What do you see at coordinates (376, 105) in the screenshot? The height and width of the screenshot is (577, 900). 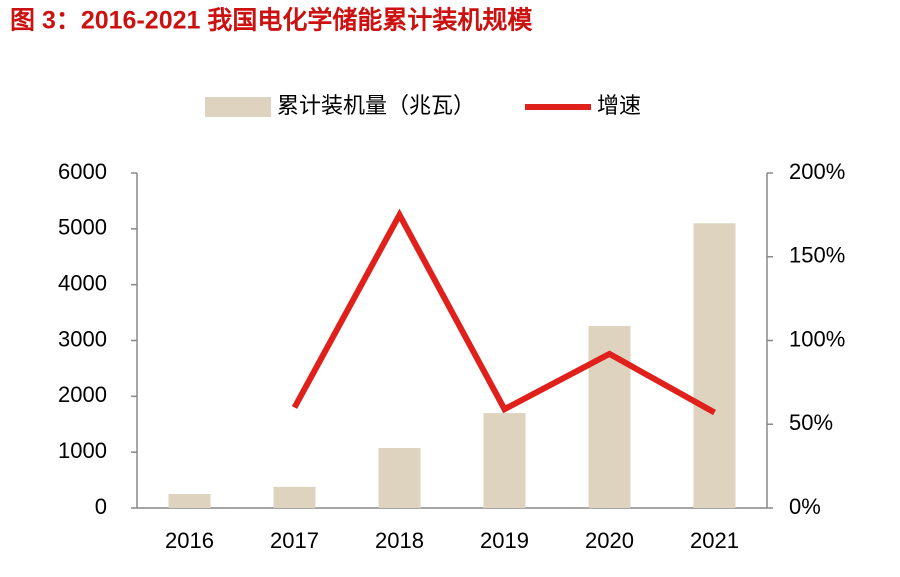 I see `legend-label: 累计装机量（兆瓦）` at bounding box center [376, 105].